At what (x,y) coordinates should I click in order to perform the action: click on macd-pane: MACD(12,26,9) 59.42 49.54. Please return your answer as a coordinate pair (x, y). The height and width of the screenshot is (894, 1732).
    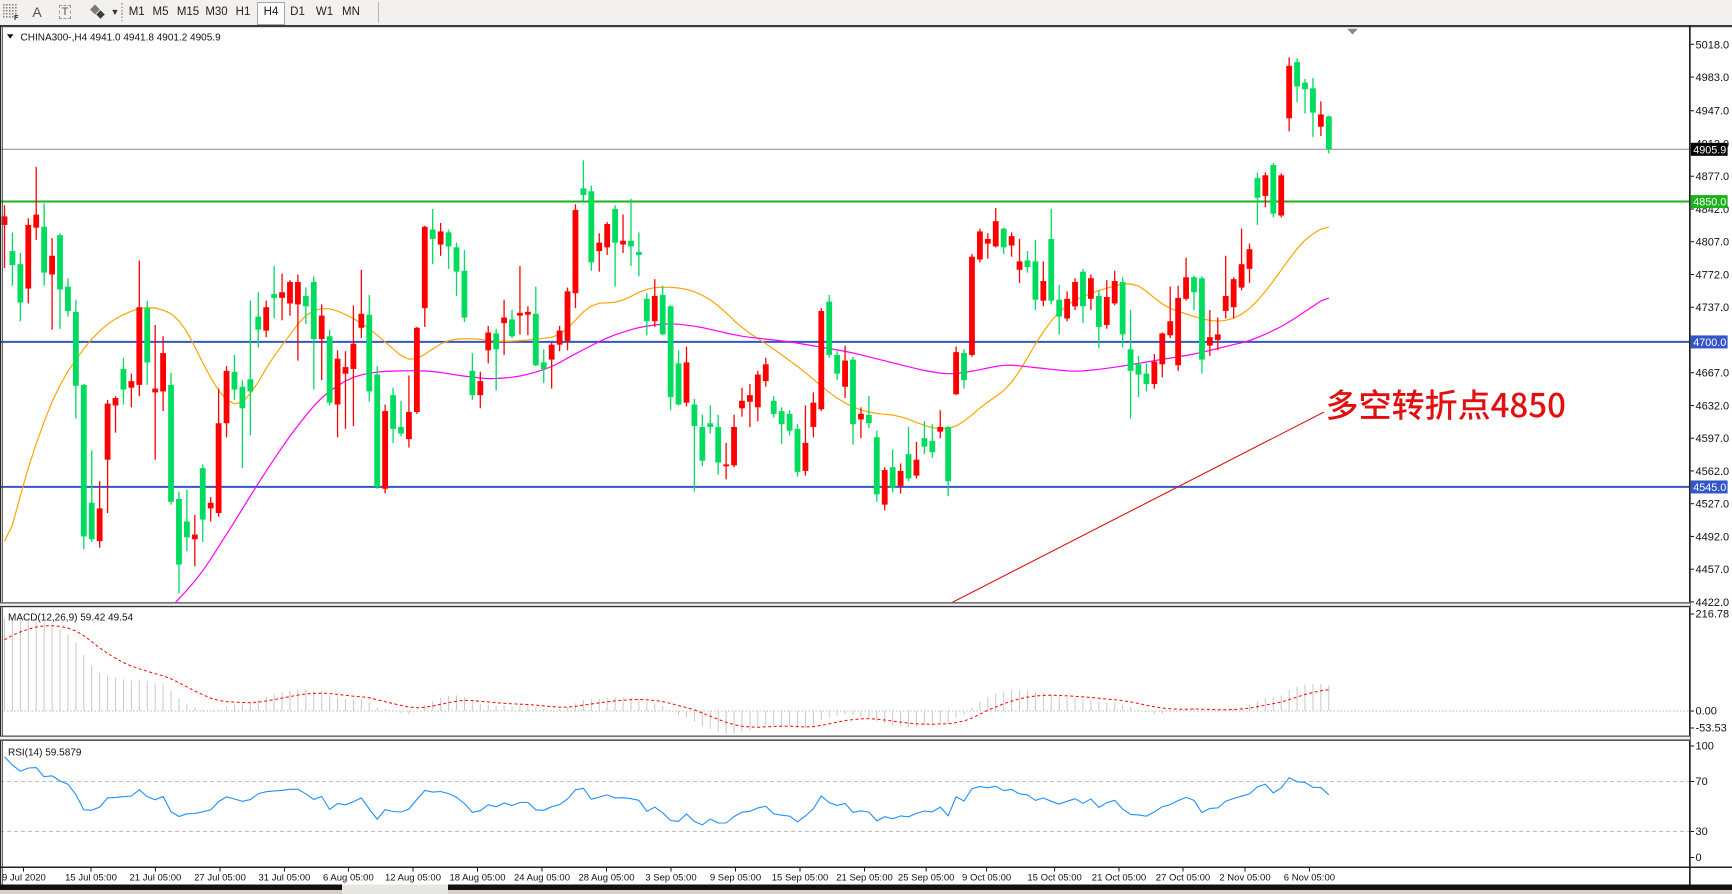
    Looking at the image, I should click on (845, 674).